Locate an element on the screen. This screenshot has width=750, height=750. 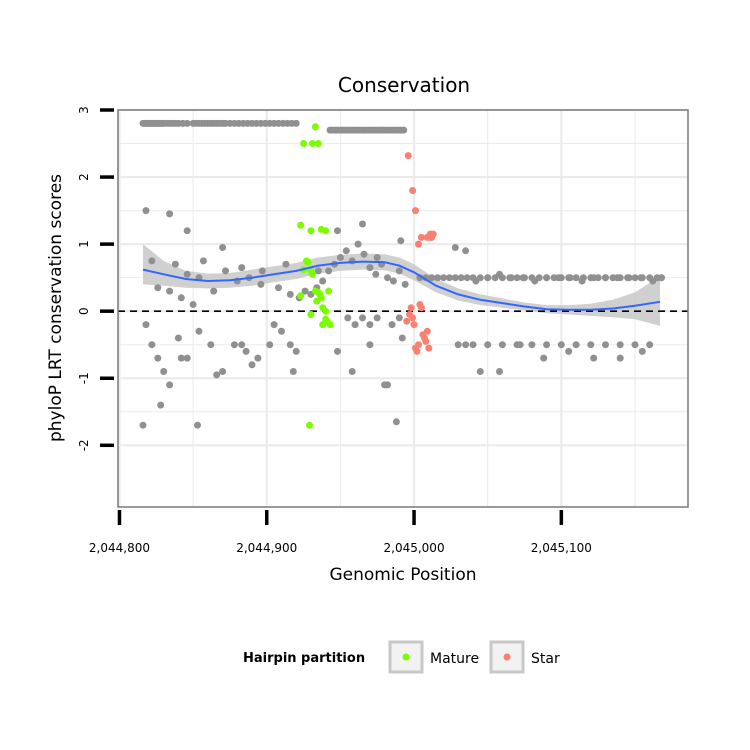
chart-title: Conservation is located at coordinates (404, 85).